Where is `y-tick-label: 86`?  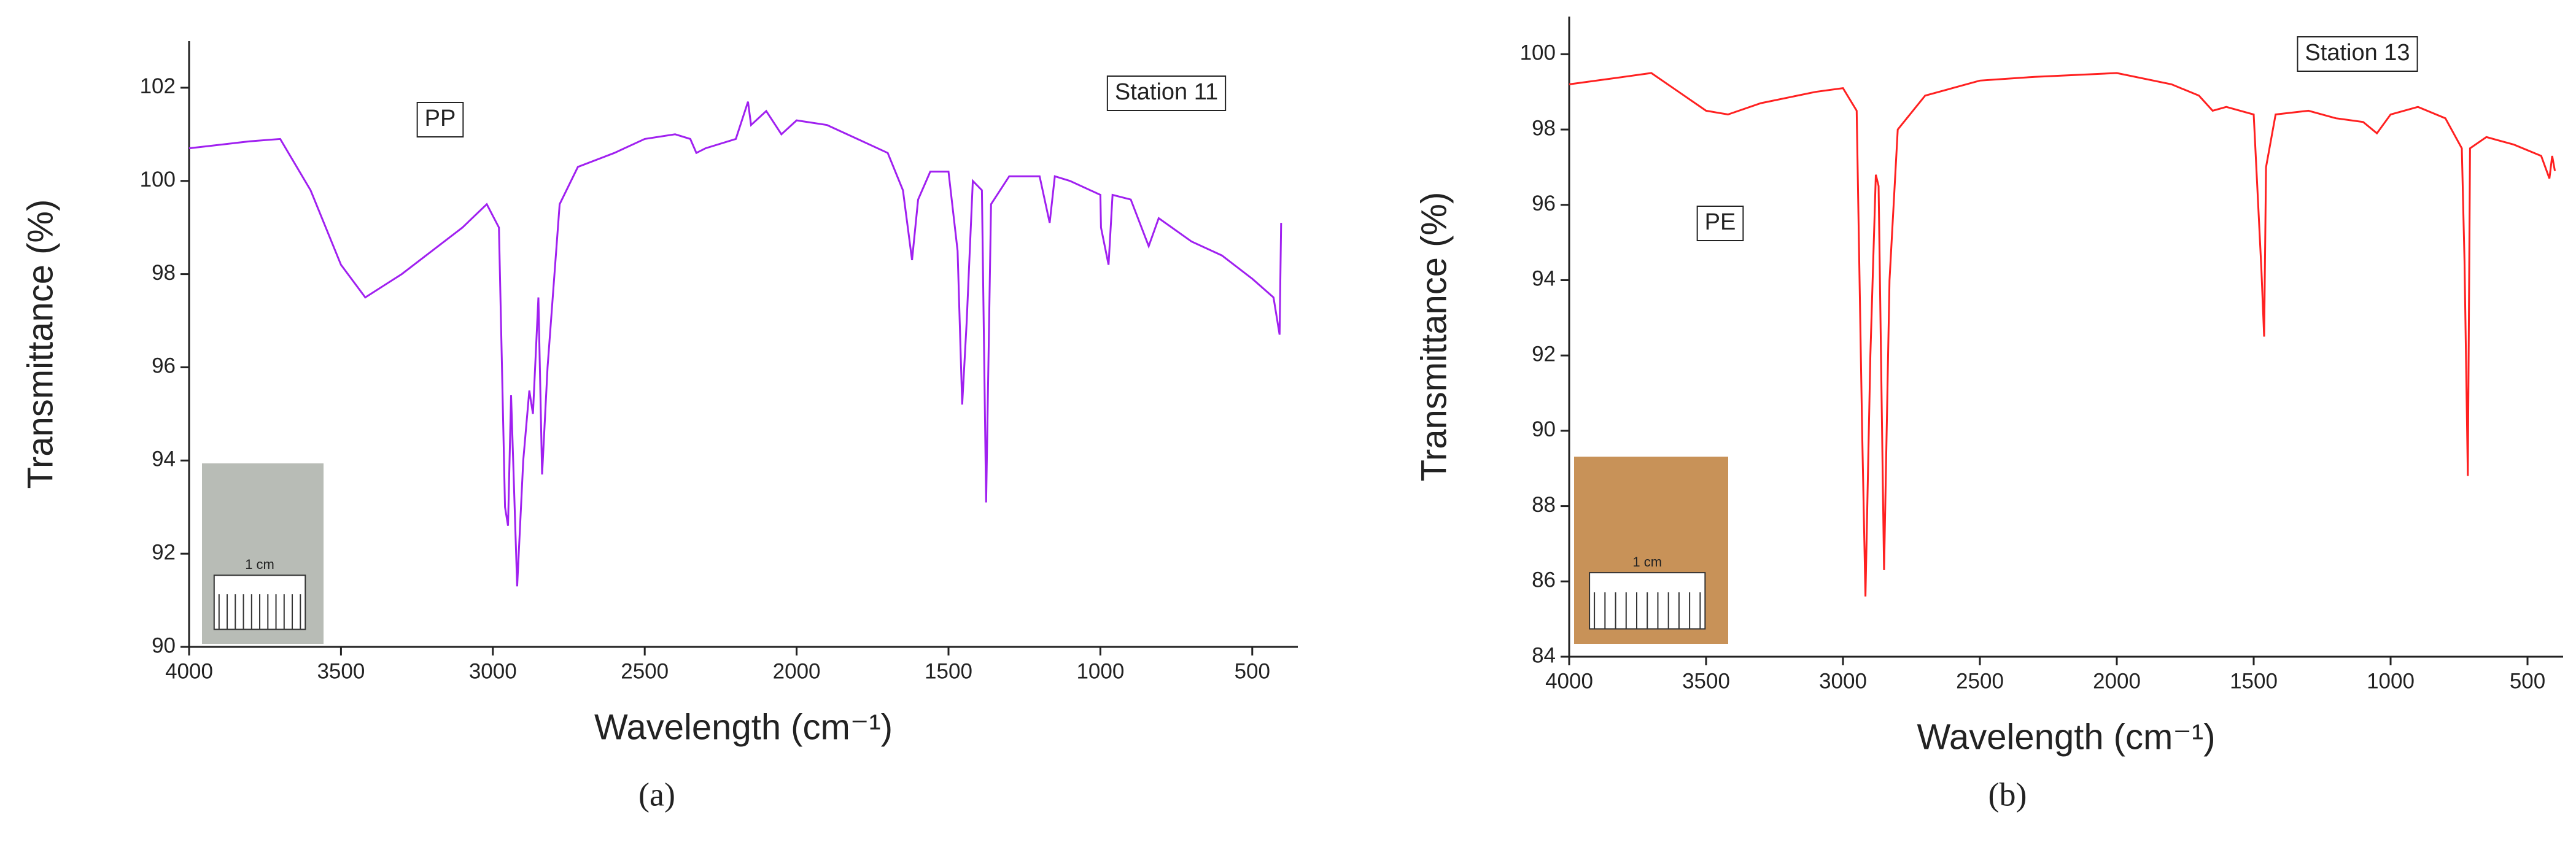
y-tick-label: 86 is located at coordinates (1544, 580).